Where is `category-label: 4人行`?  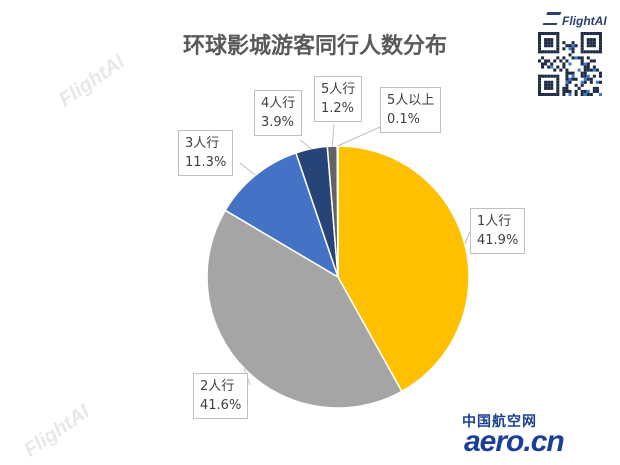 category-label: 4人行 is located at coordinates (278, 103).